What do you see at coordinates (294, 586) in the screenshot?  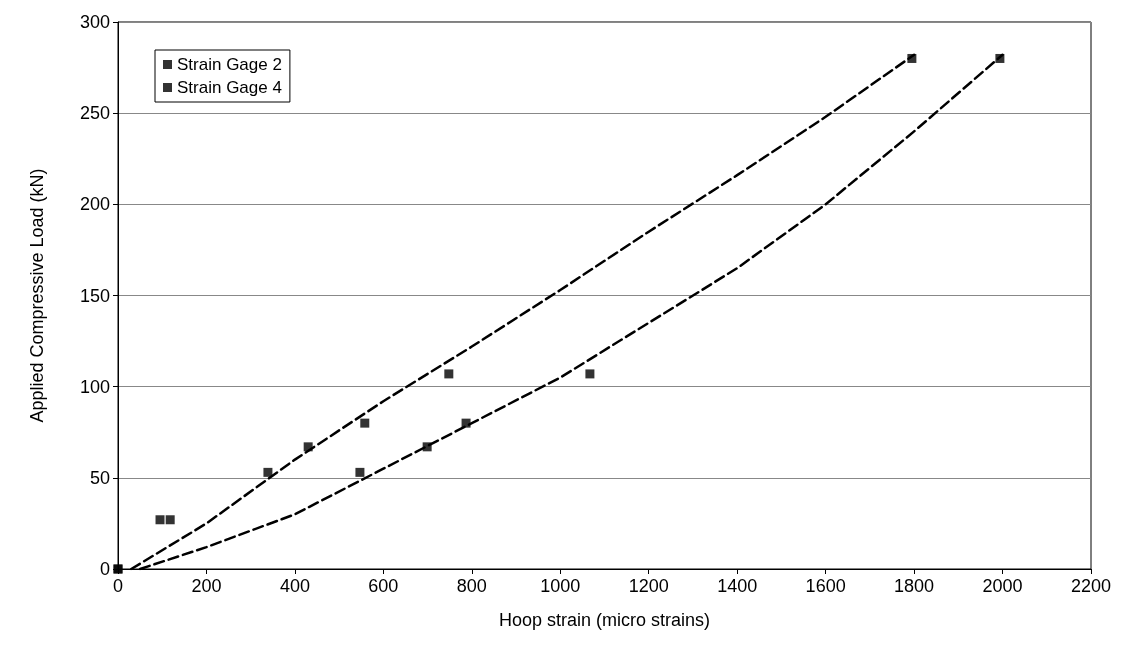 I see `x-tick-label: 400` at bounding box center [294, 586].